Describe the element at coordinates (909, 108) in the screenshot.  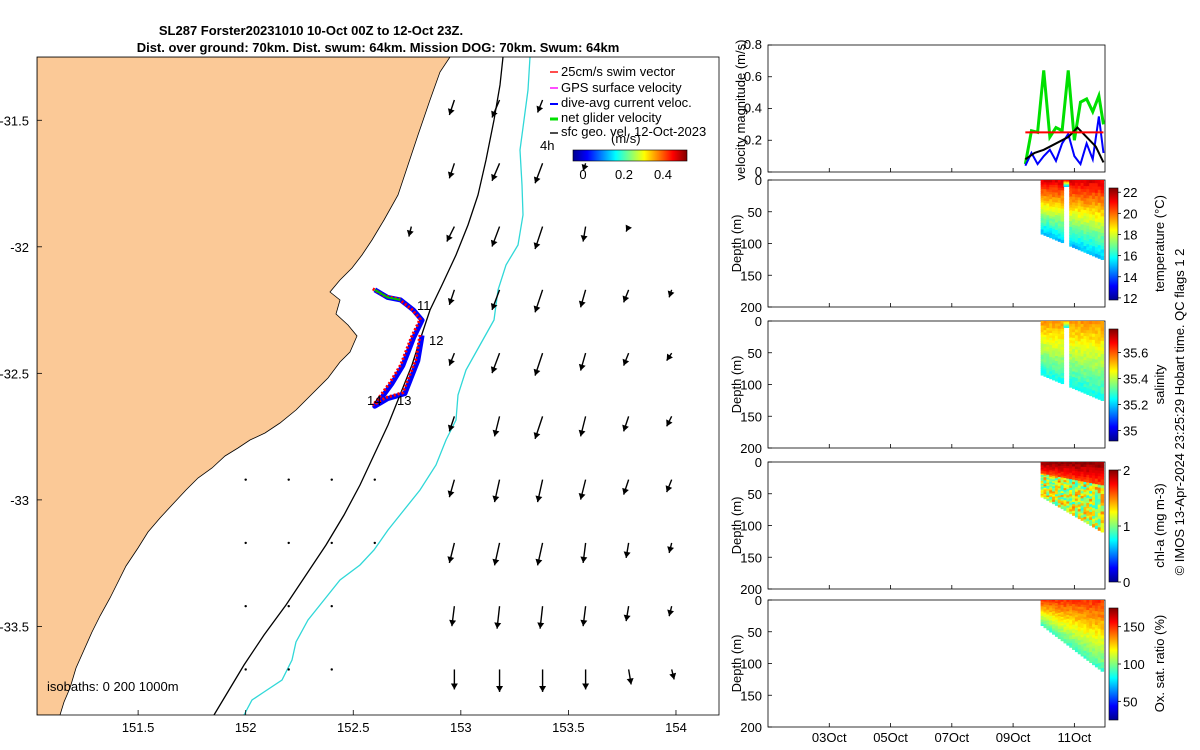
I see `velocity-y-axis: 00.20.40.60.8` at that location.